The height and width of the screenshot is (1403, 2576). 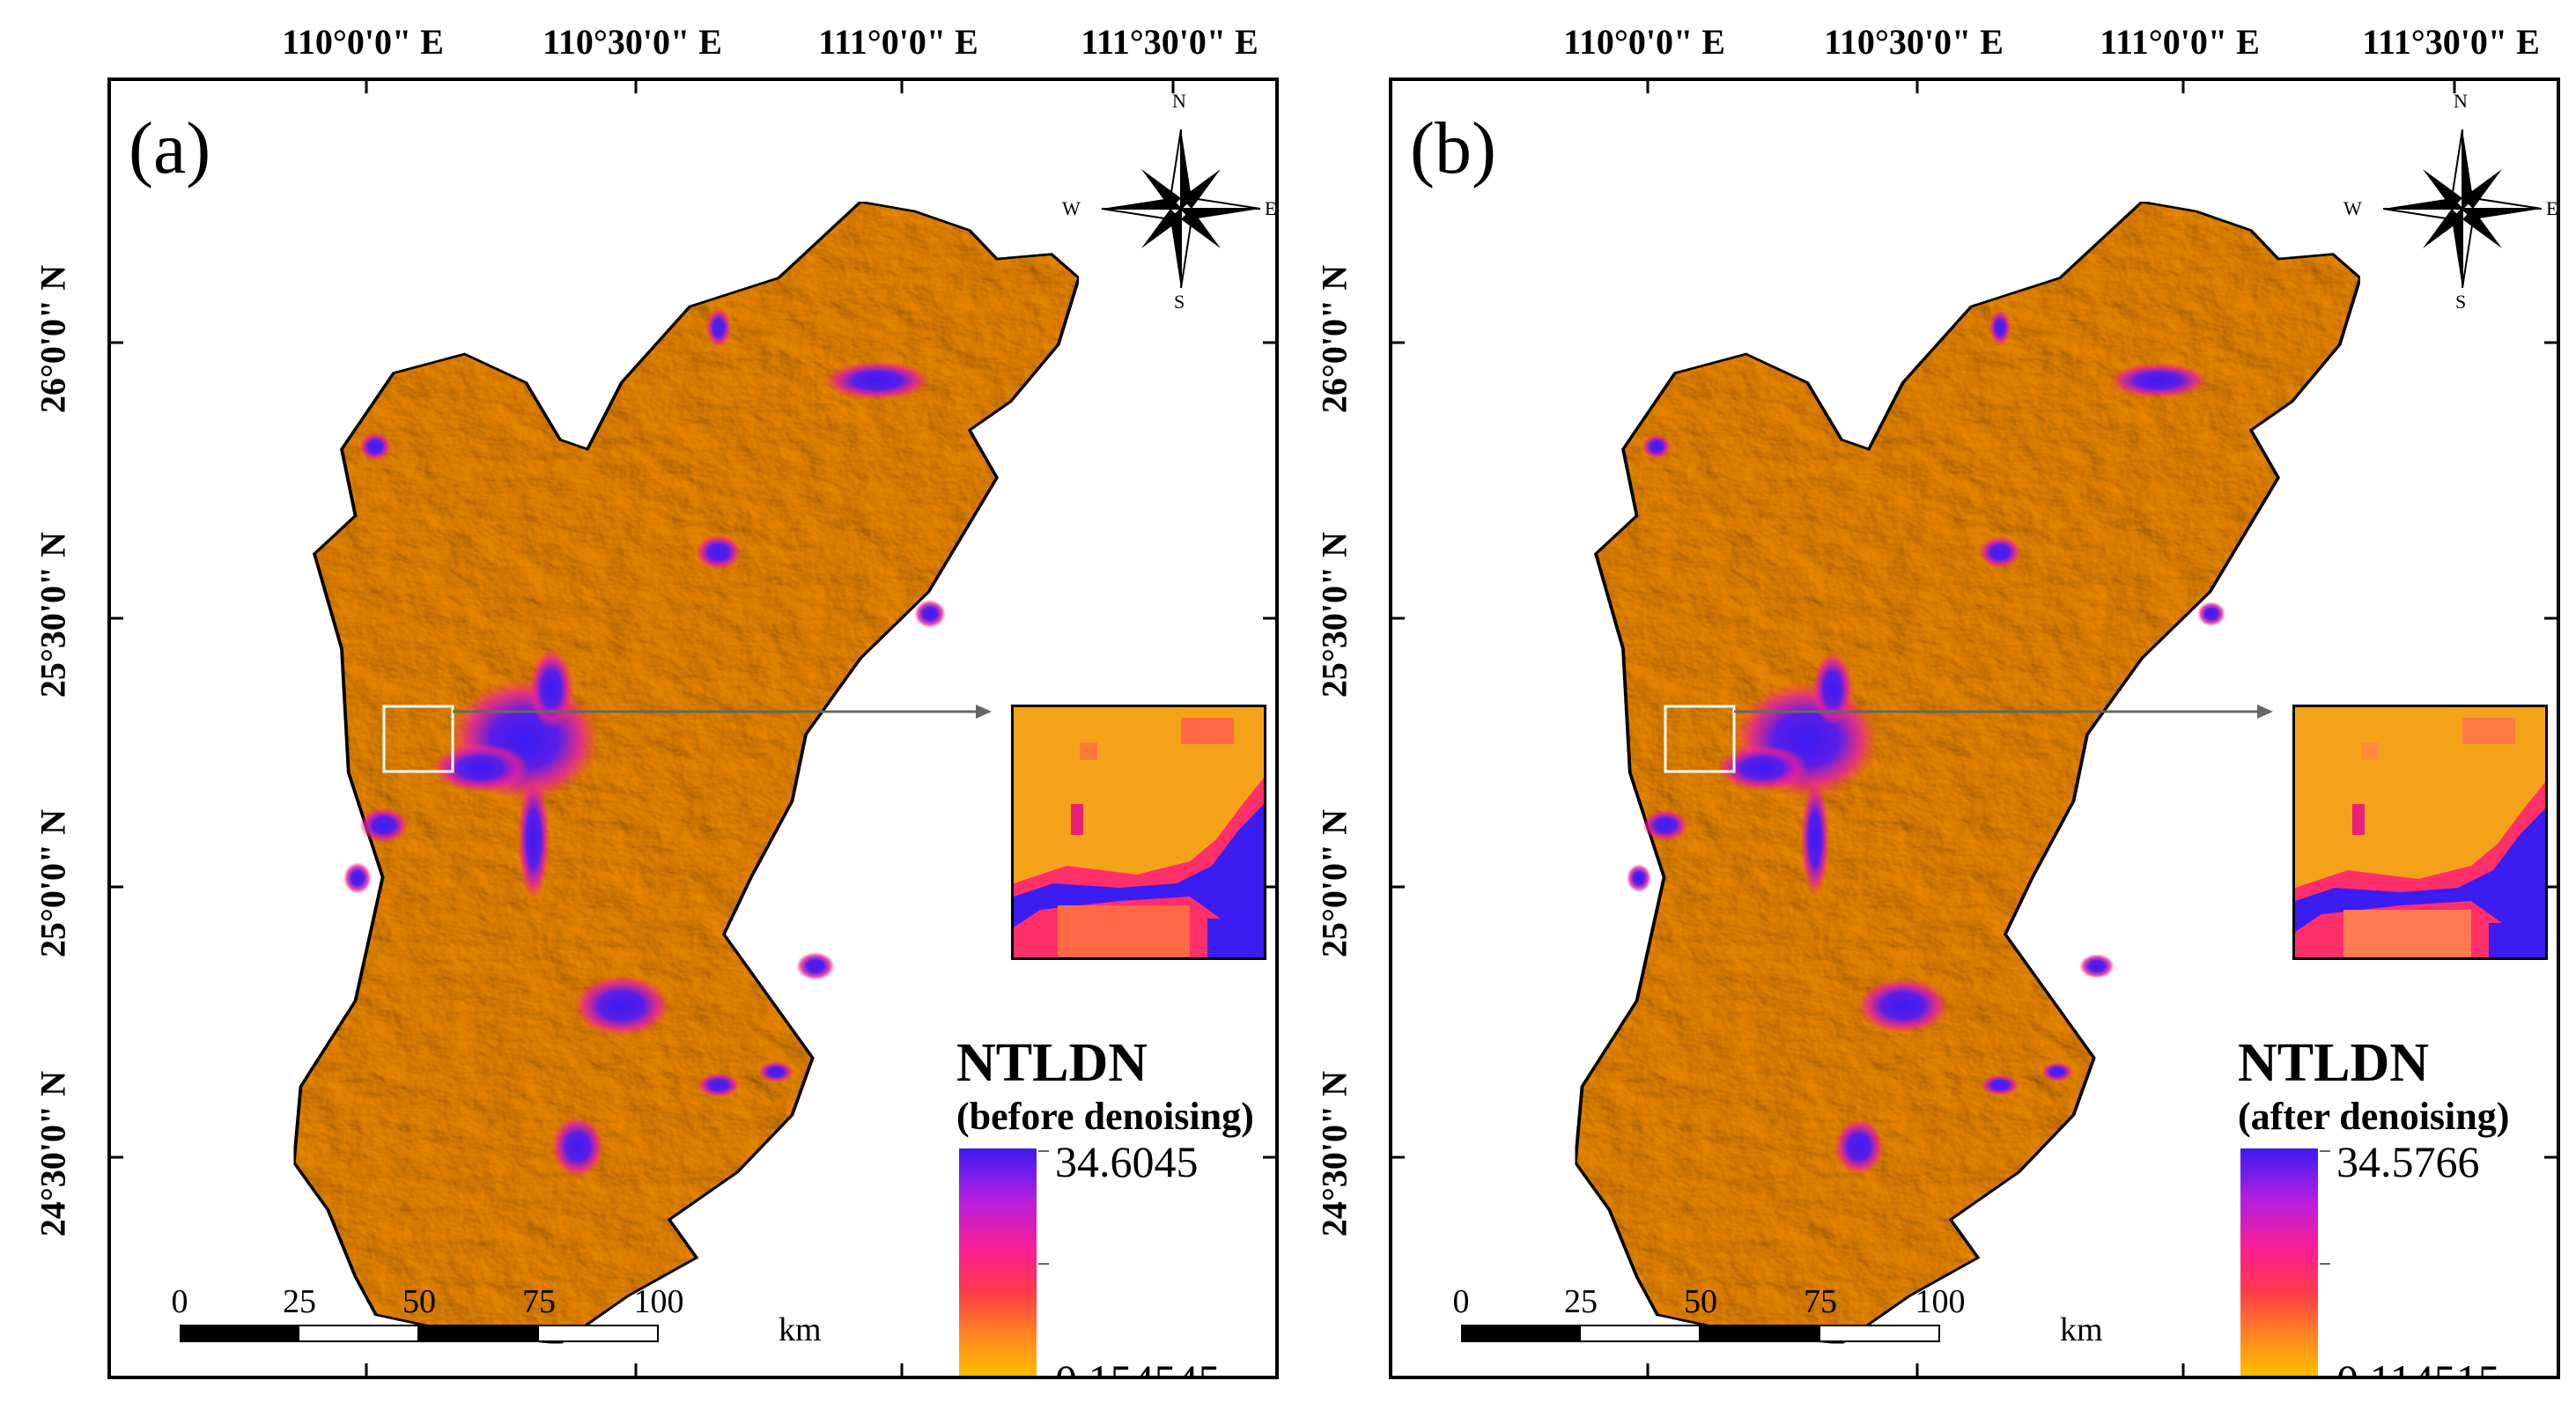 I want to click on legend-subtitle: (after denoising), so click(x=2374, y=1116).